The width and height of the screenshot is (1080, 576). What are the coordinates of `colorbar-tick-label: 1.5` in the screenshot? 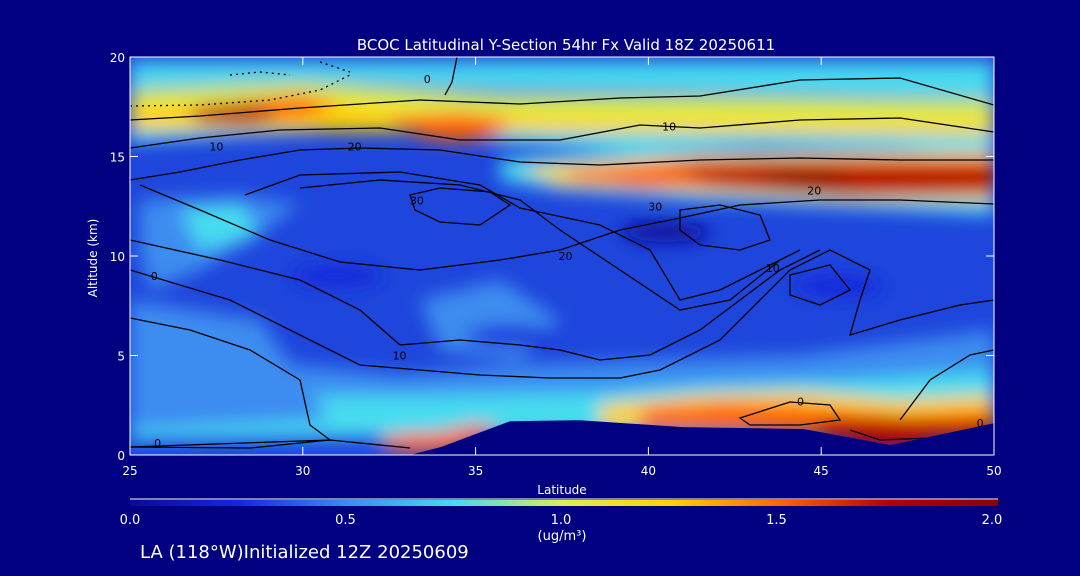 It's located at (776, 520).